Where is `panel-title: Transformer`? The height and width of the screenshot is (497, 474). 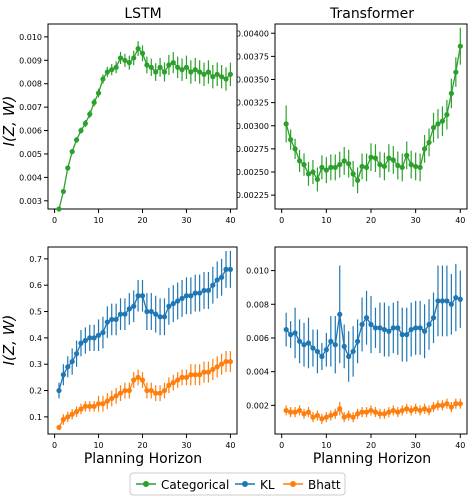 panel-title: Transformer is located at coordinates (371, 14).